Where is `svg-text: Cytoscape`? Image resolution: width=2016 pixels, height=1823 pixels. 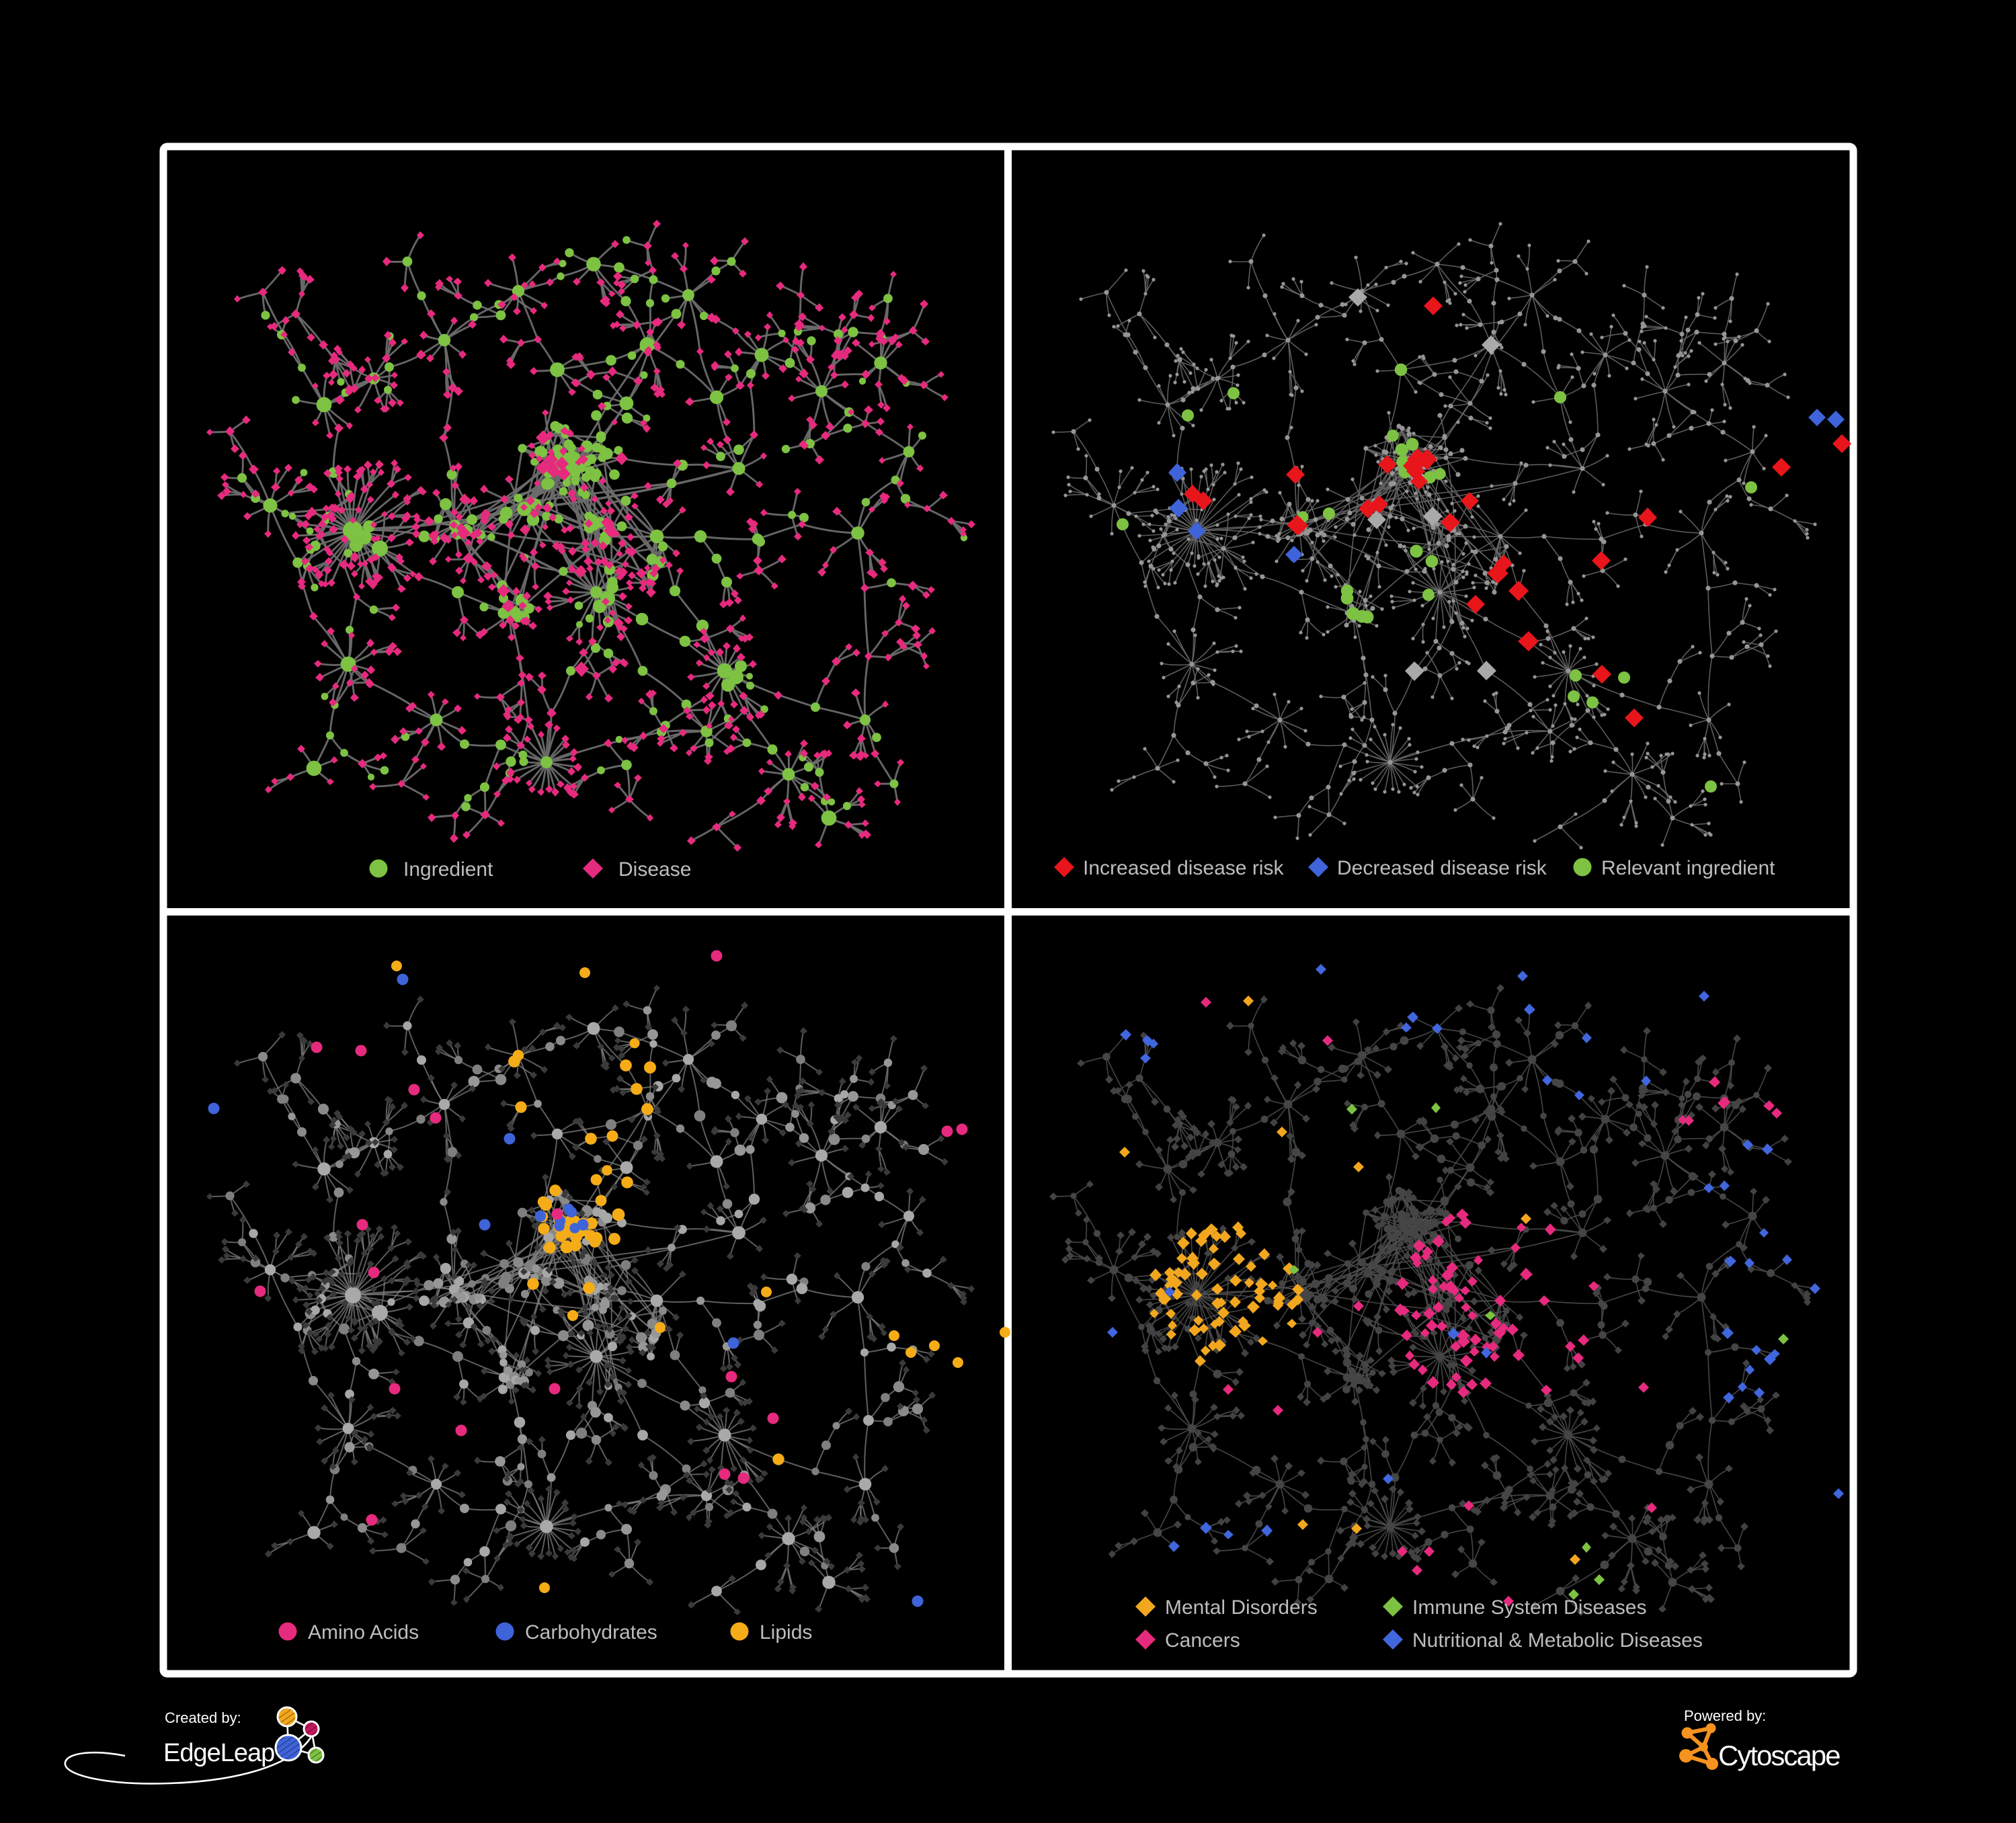
svg-text: Cytoscape is located at coordinates (1779, 1755).